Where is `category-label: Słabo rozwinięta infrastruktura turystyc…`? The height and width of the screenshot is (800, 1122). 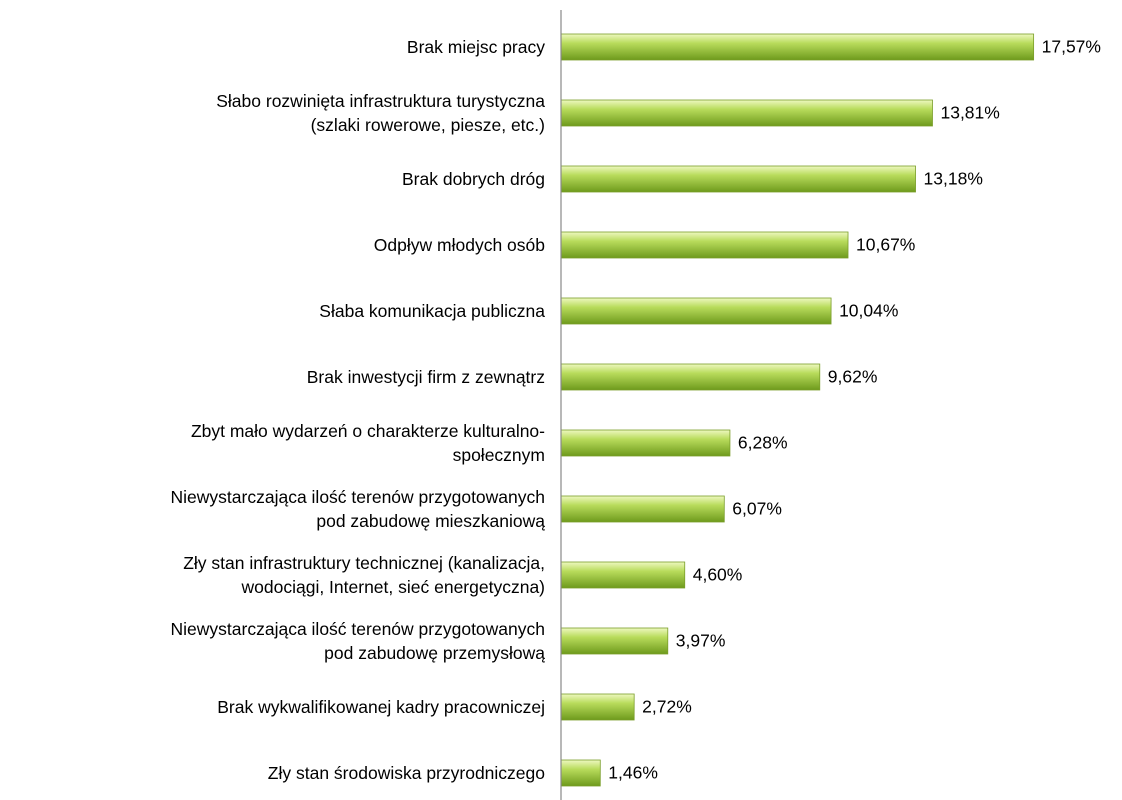 category-label: Słabo rozwinięta infrastruktura turystyc… is located at coordinates (380, 113).